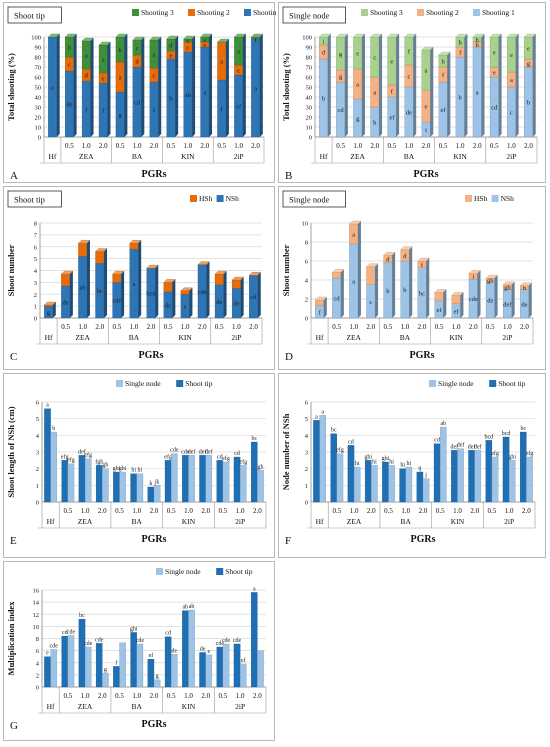  I want to click on group-label: ZEA, so click(85, 706).